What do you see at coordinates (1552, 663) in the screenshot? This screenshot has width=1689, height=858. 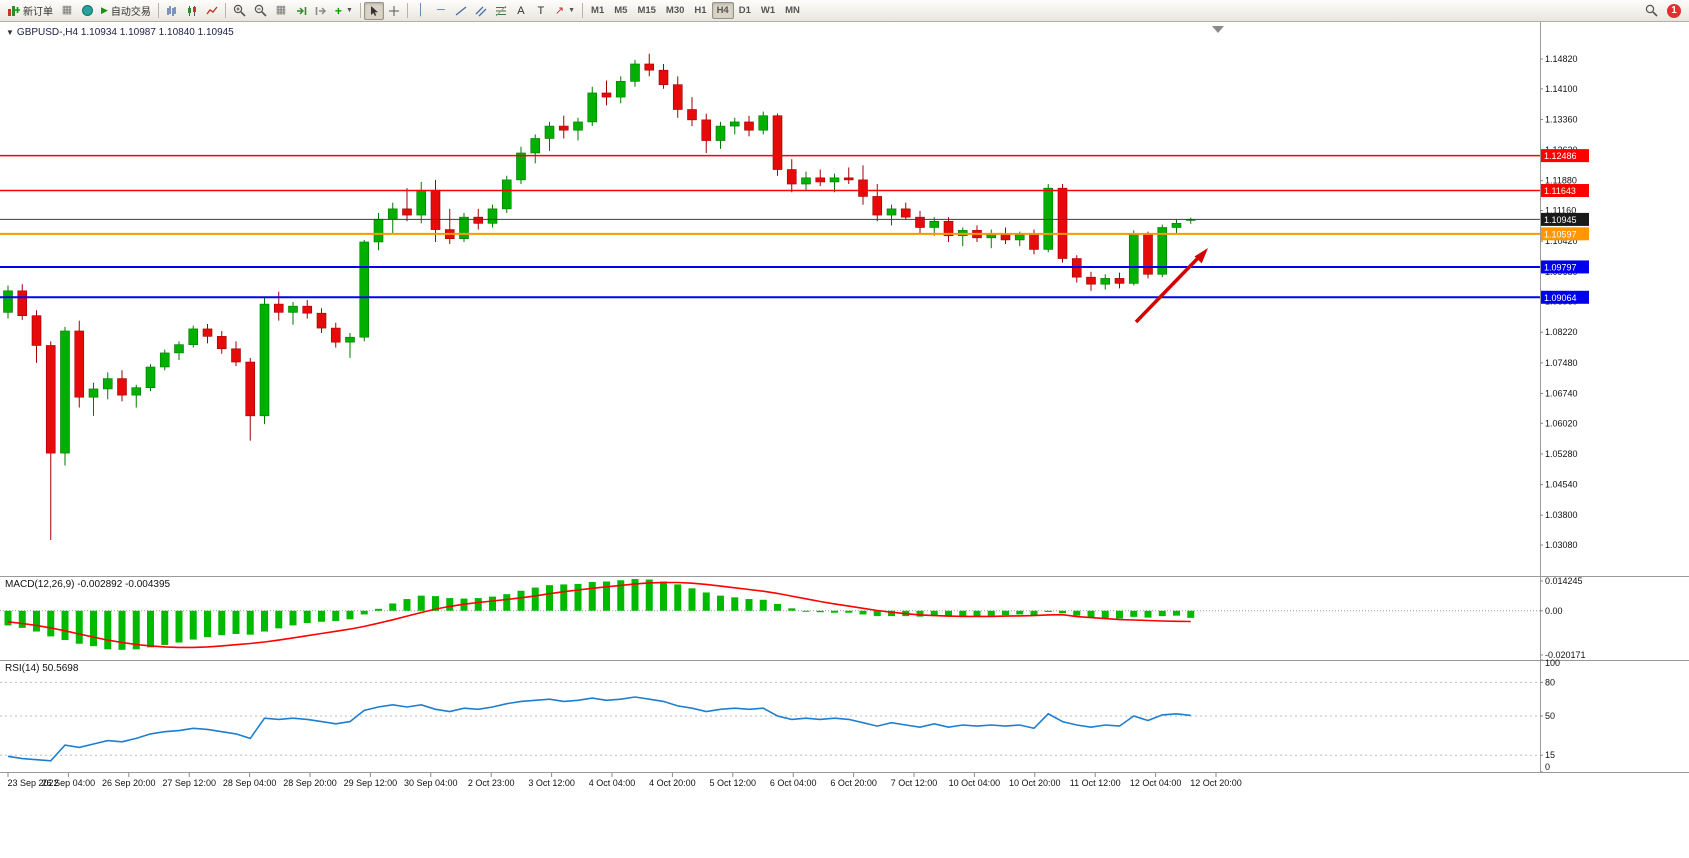 I see `svg-text: 100` at bounding box center [1552, 663].